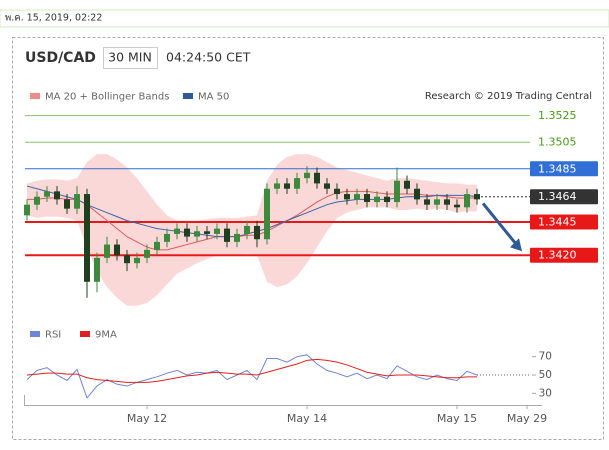 The height and width of the screenshot is (450, 609). Describe the element at coordinates (508, 96) in the screenshot. I see `credit: Research © 2019 Trading Central` at that location.